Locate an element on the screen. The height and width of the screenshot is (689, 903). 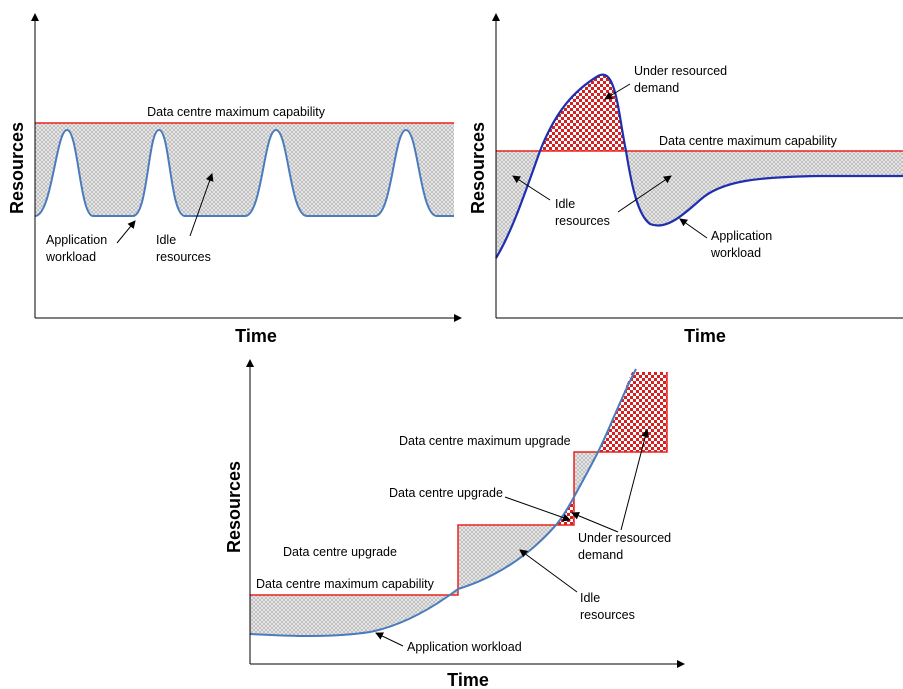
upgrade-label-1: Data centre upgrade is located at coordinates (340, 552).